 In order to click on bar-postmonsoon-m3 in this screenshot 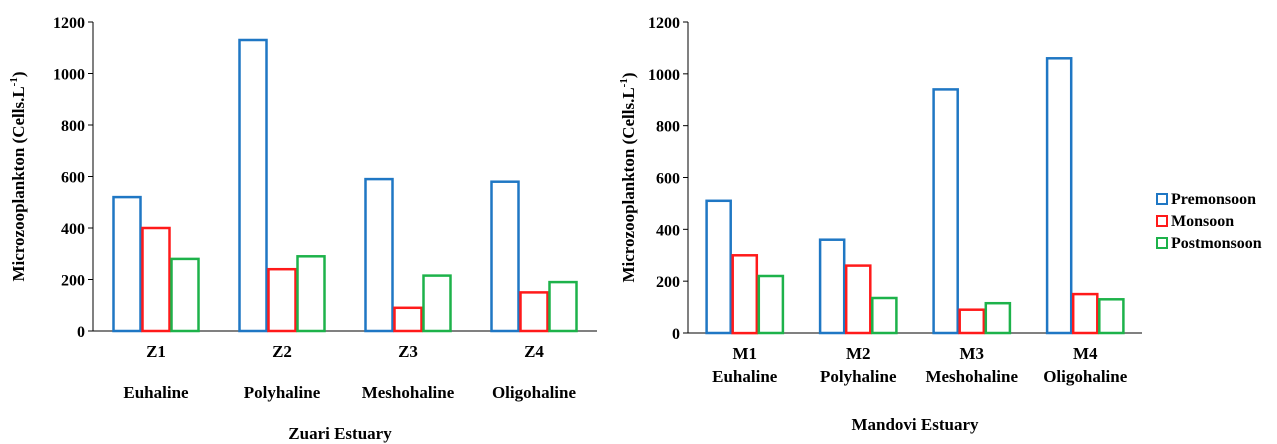, I will do `click(998, 318)`.